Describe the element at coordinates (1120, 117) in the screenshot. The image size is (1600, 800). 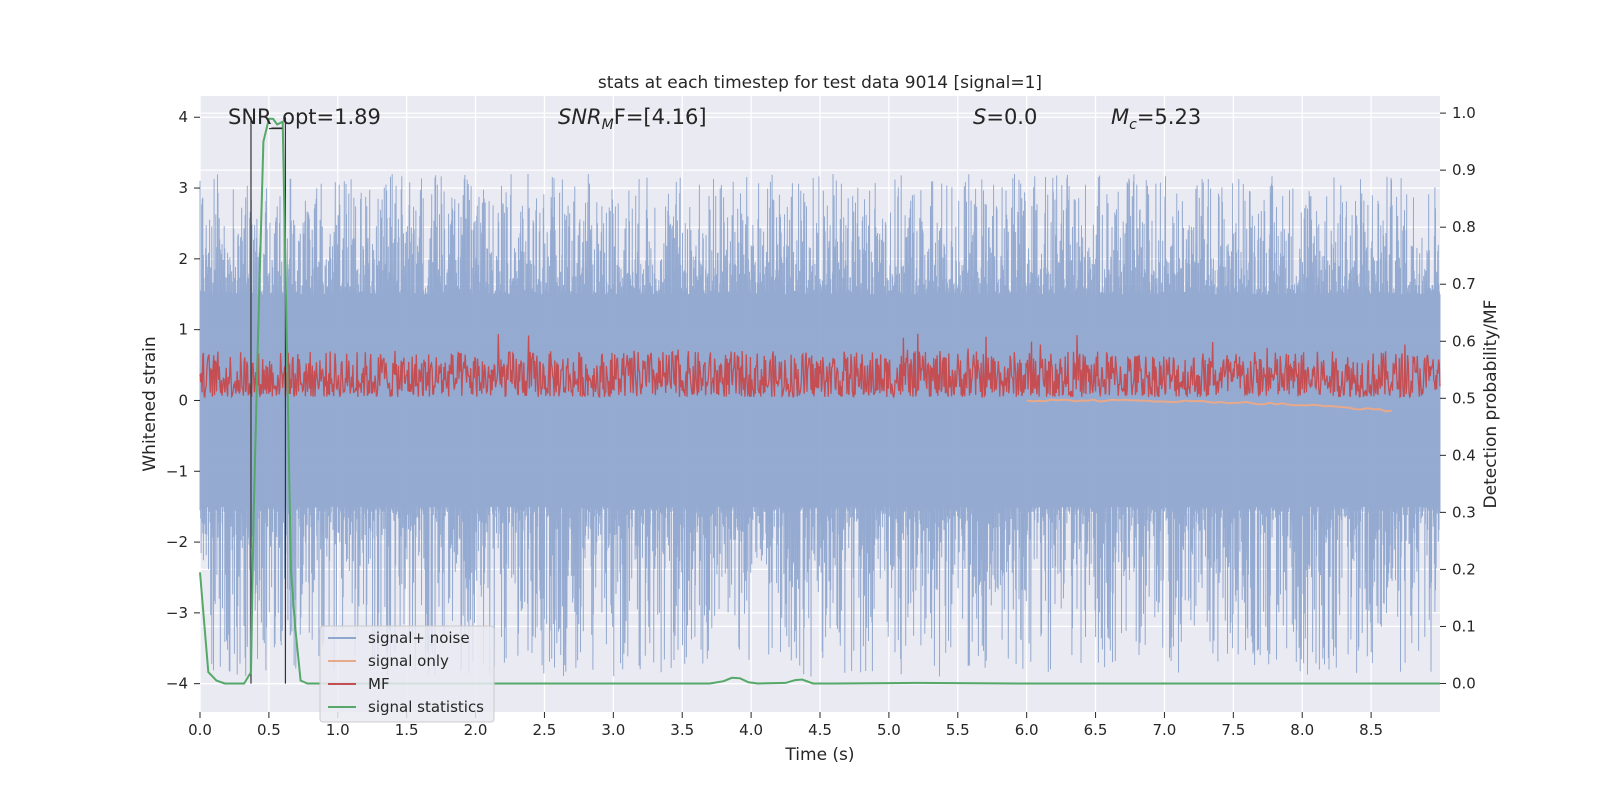
I see `annotation-mc-prefix: M` at that location.